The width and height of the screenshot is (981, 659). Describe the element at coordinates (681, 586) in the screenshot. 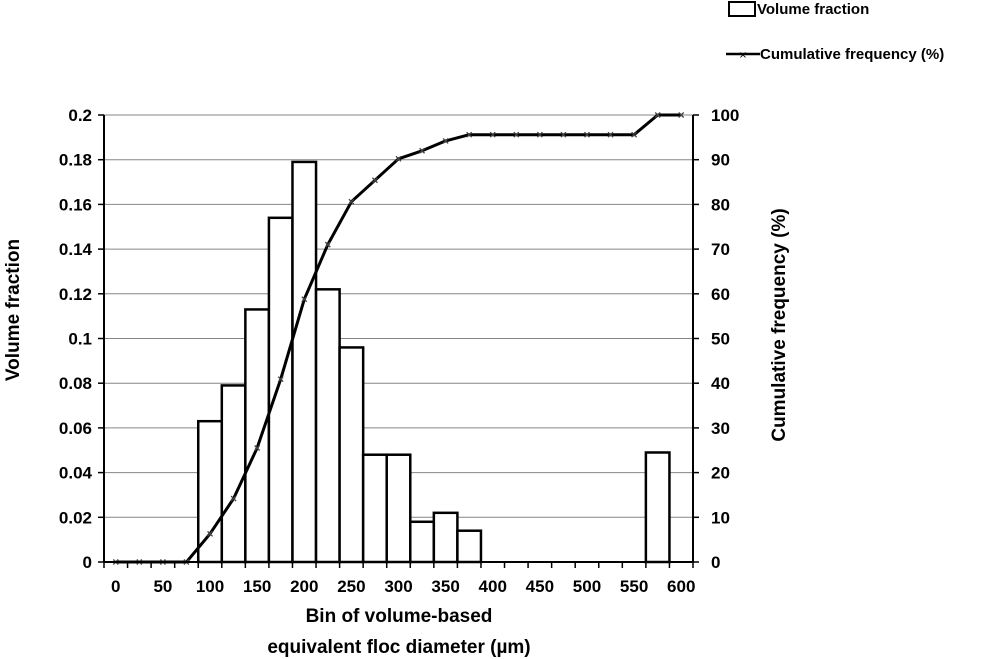

I see `x-tick-label: 600` at that location.